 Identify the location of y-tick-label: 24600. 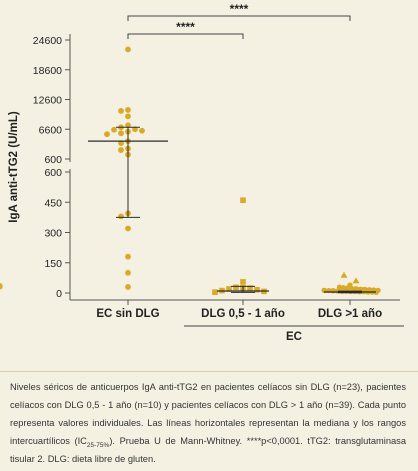
(47, 41).